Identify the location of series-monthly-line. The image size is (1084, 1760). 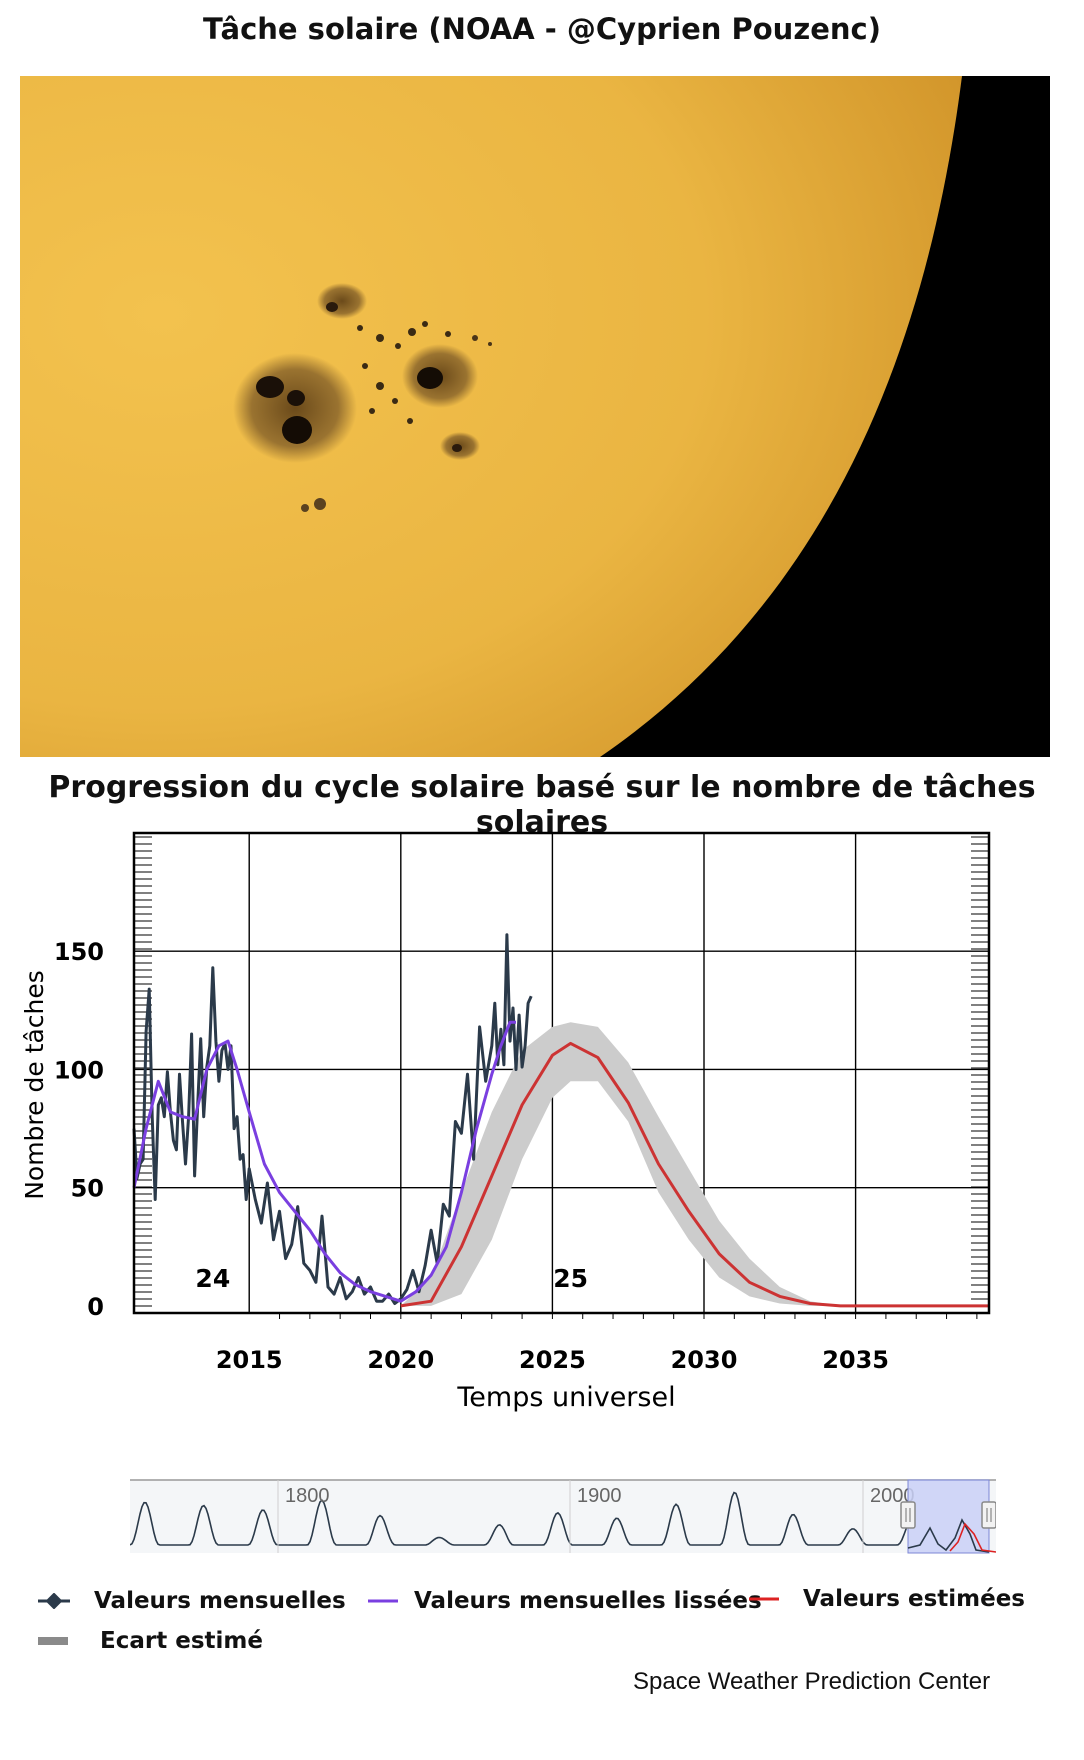
(332, 1119).